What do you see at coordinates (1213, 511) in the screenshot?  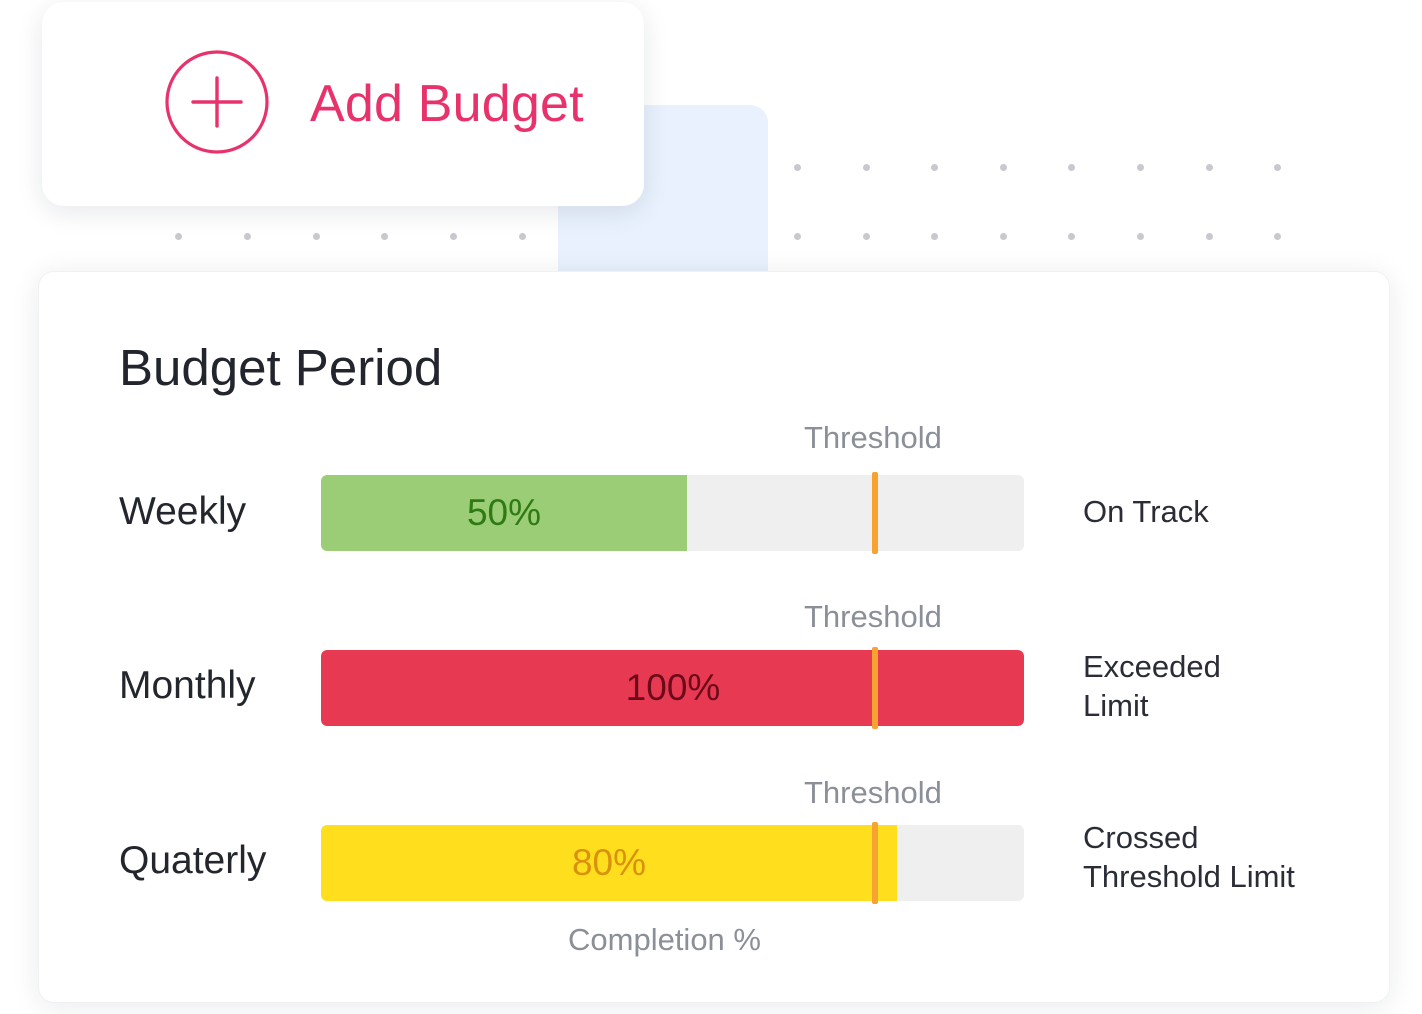 I see `status-text: On Track` at bounding box center [1213, 511].